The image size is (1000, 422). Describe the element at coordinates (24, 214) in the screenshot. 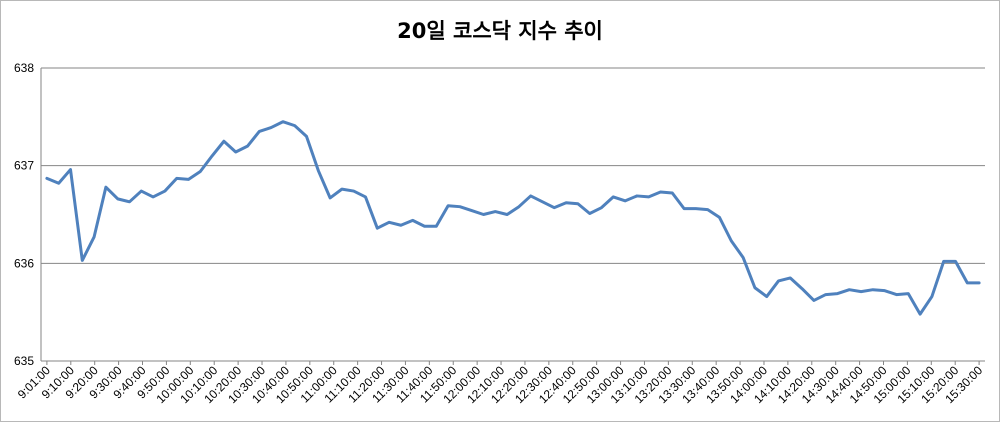

I see `y-axis-ticks: 635 636 637 638` at that location.